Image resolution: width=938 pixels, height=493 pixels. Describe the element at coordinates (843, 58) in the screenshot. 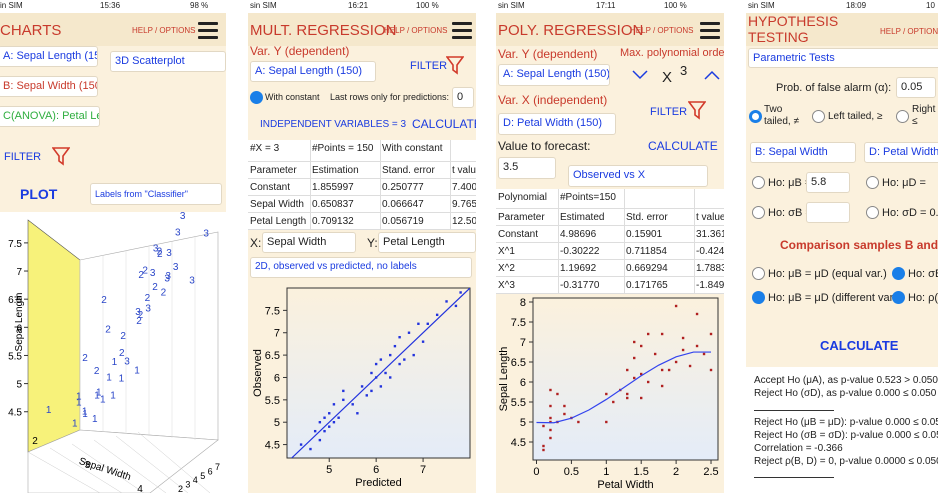

I see `test-type: Parametric Tests` at that location.